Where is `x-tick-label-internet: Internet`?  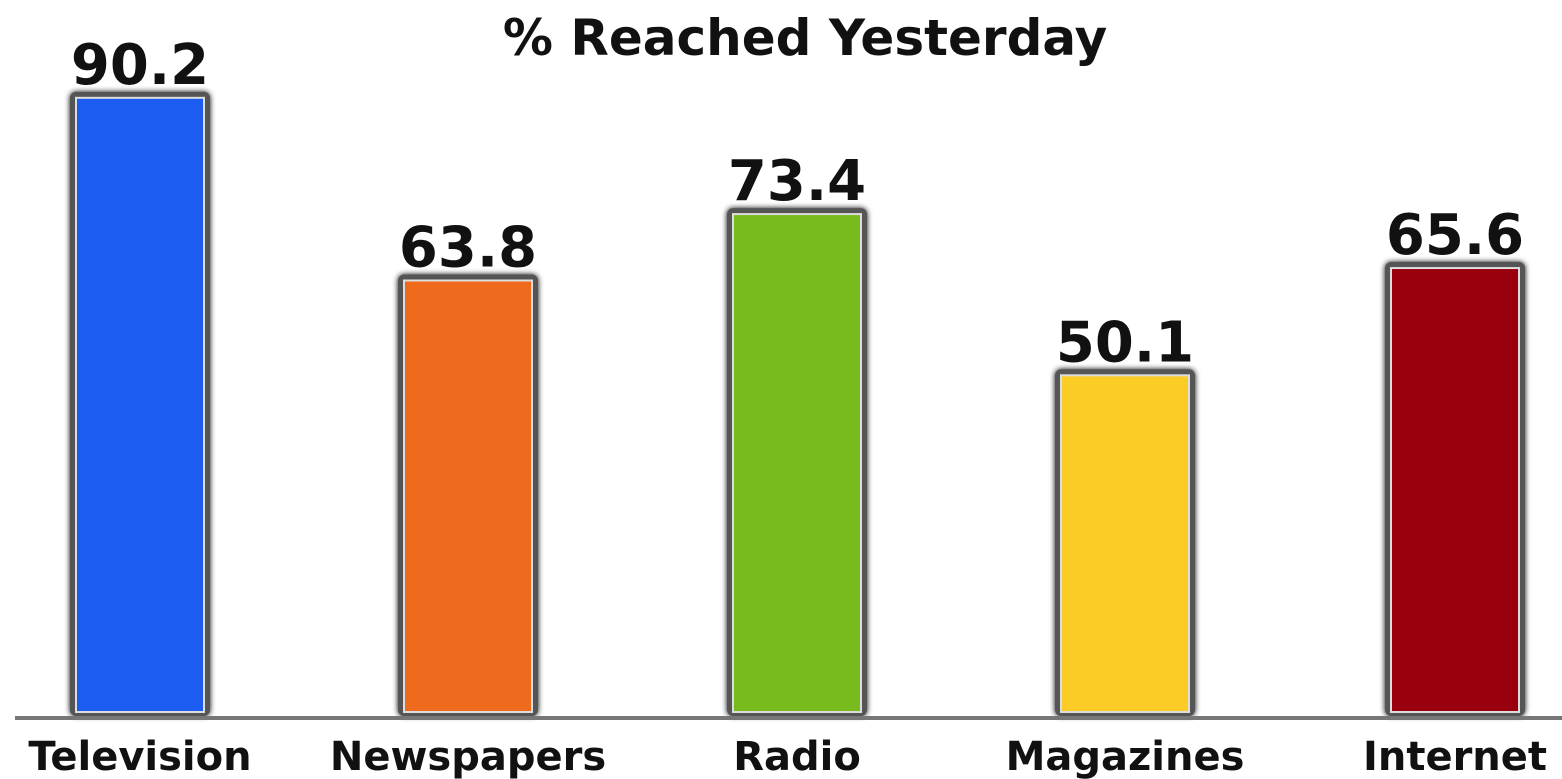
x-tick-label-internet: Internet is located at coordinates (1455, 756).